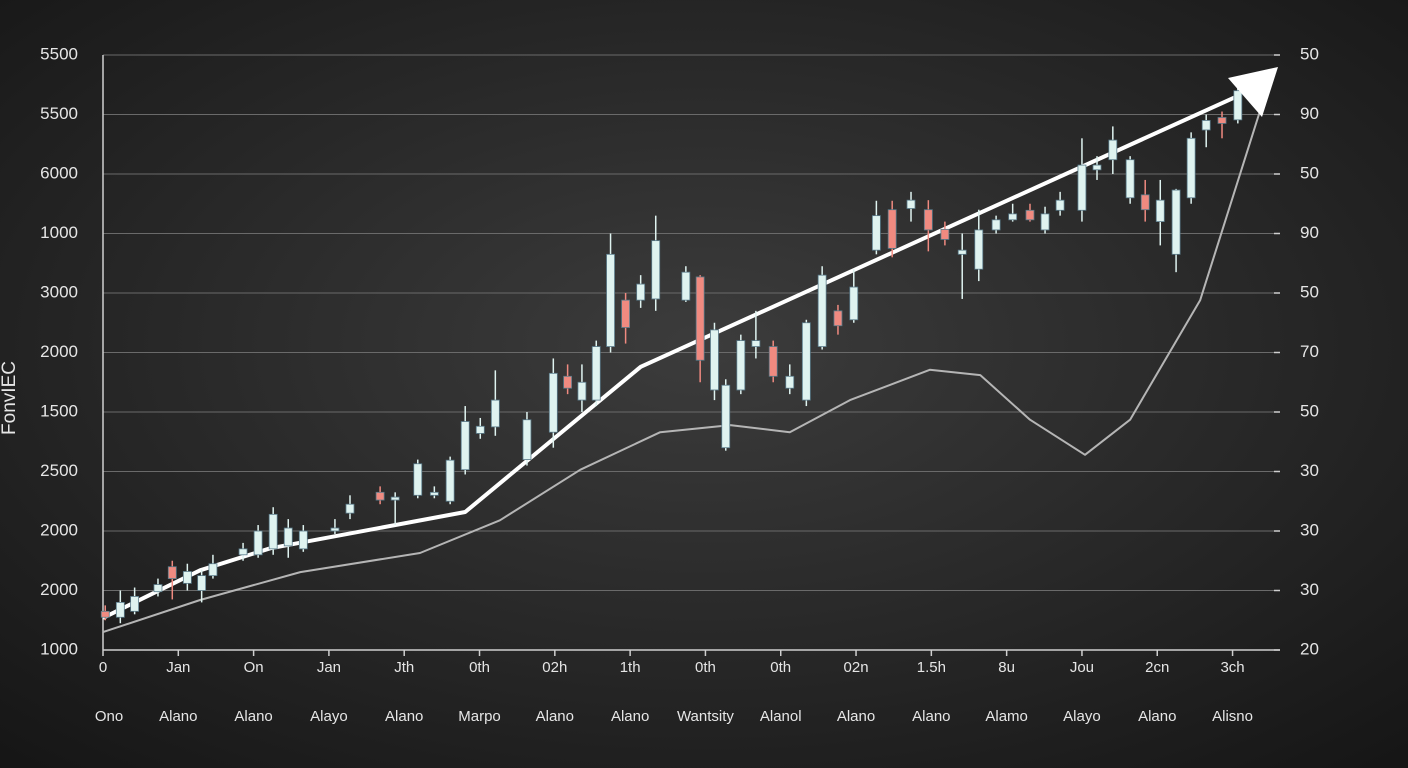  I want to click on x-tick-label: Jou, so click(1082, 667).